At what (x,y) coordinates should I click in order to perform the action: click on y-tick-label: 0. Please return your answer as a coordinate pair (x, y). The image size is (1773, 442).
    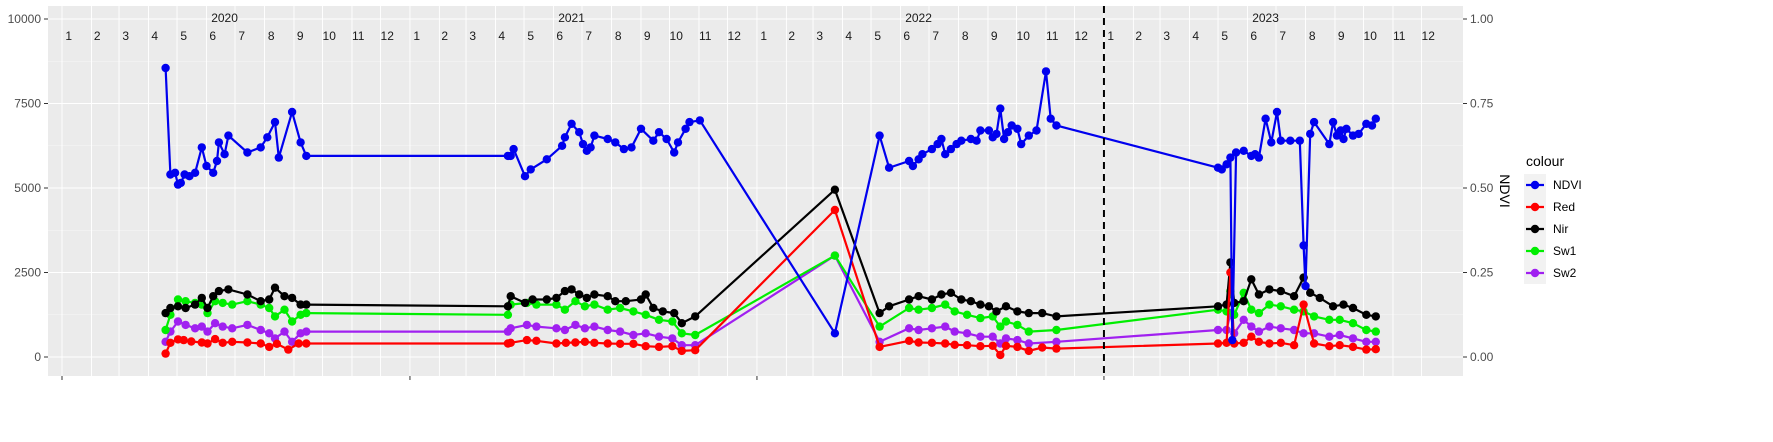
    Looking at the image, I should click on (37, 357).